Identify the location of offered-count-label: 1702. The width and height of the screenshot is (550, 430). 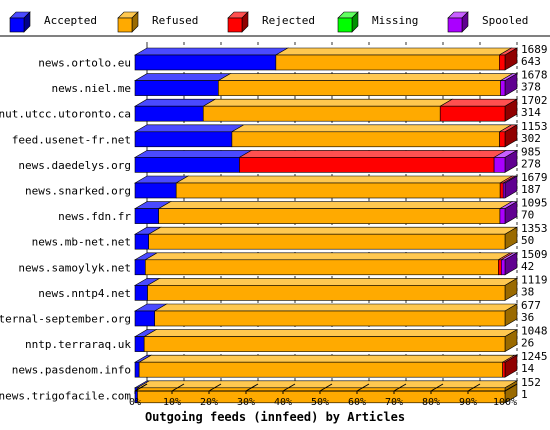
(534, 100).